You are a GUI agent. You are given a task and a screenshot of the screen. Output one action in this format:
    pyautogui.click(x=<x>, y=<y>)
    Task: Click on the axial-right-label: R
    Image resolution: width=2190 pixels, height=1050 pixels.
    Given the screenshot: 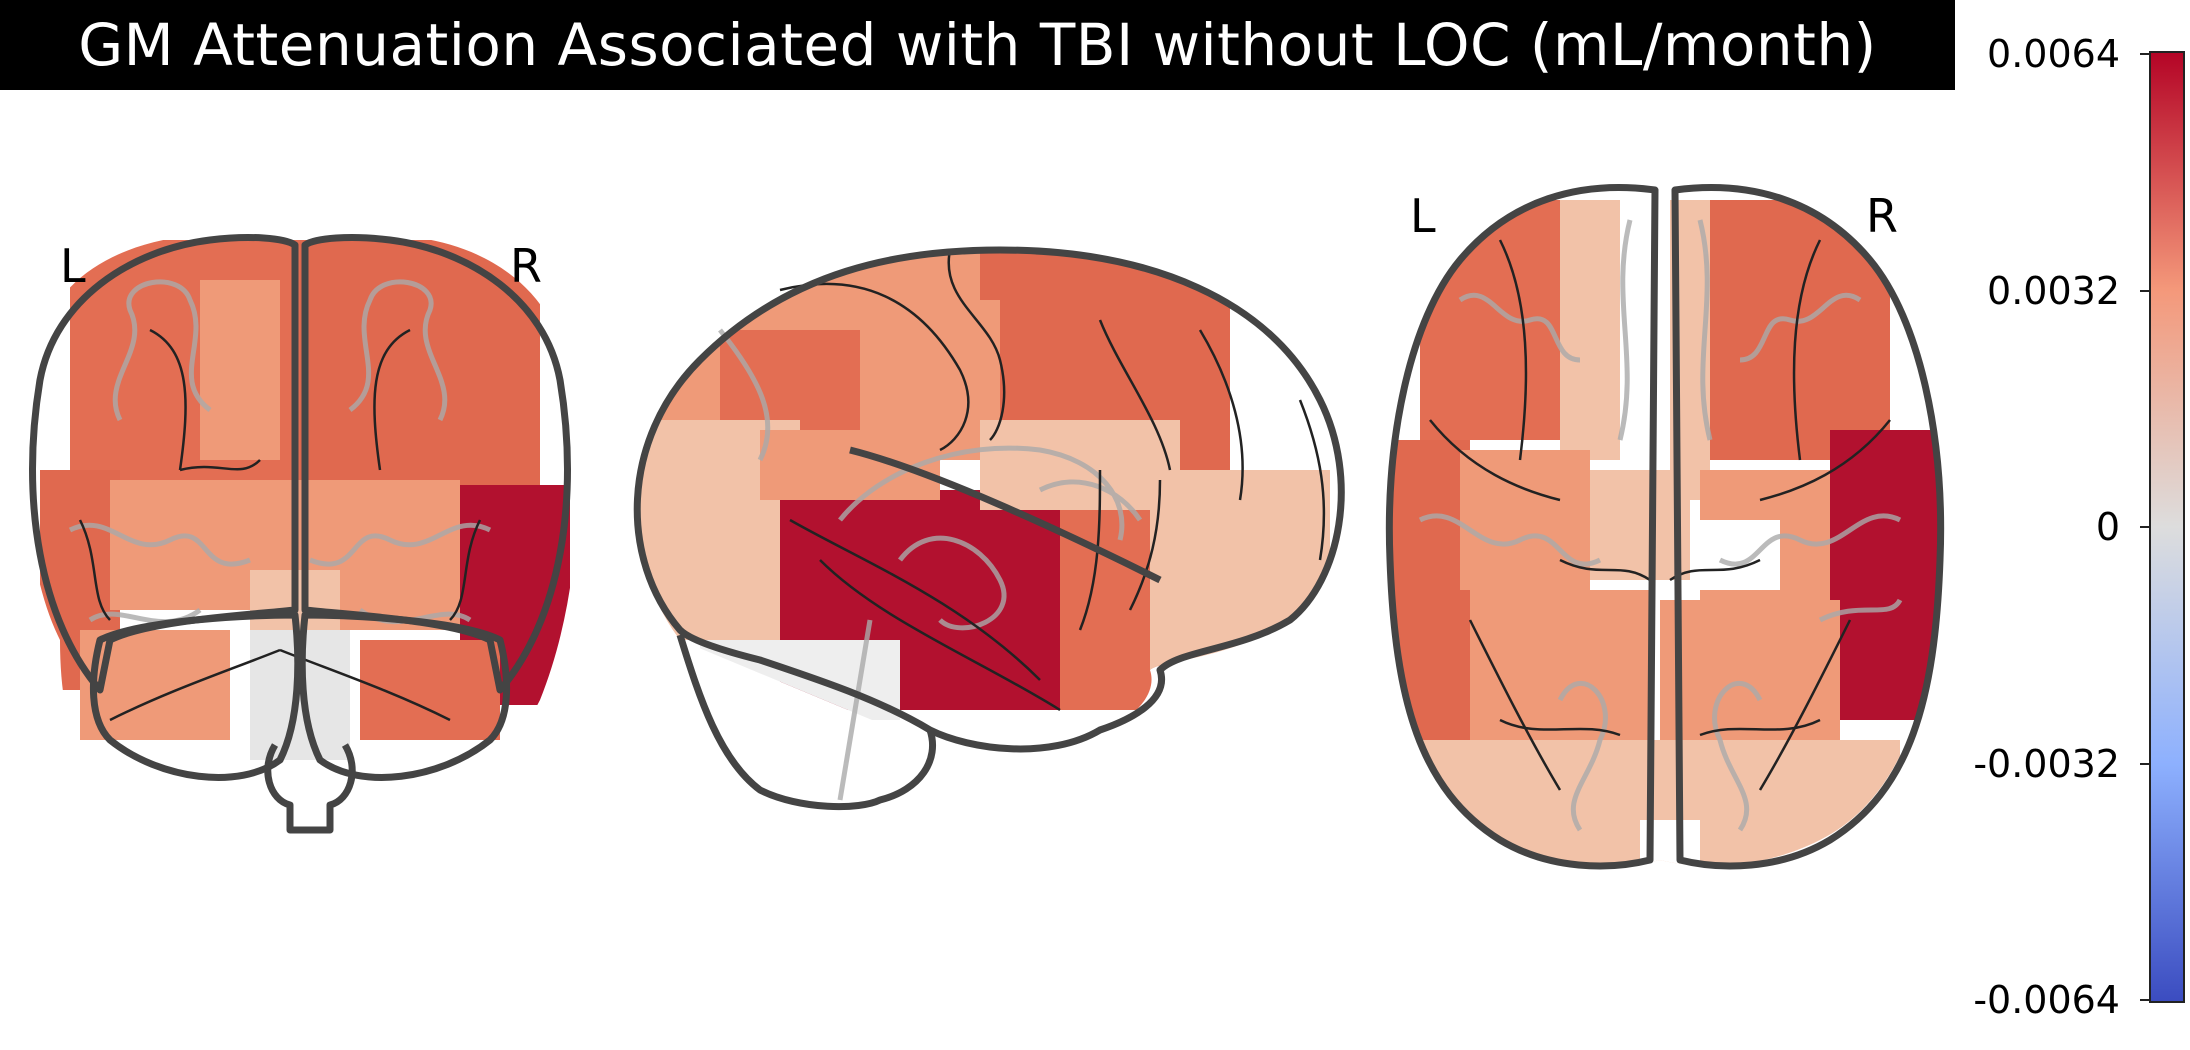 What is the action you would take?
    pyautogui.click(x=1882, y=216)
    